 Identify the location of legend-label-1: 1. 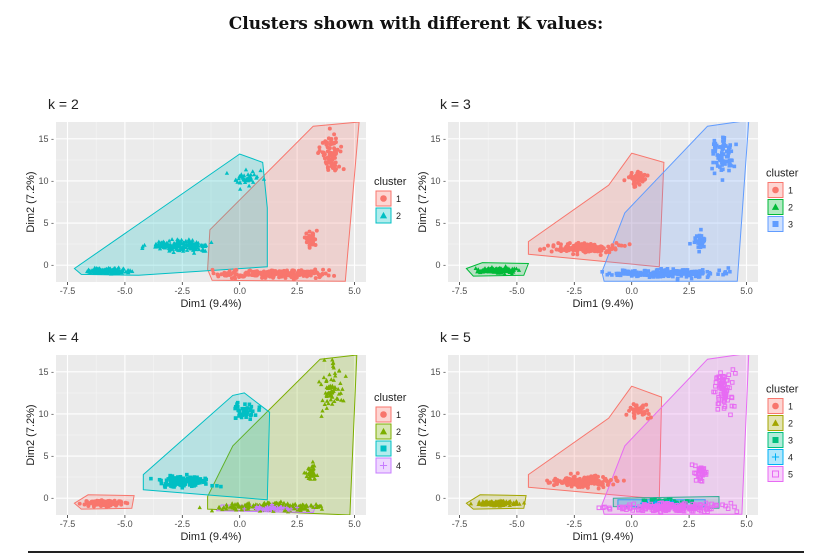
(398, 415).